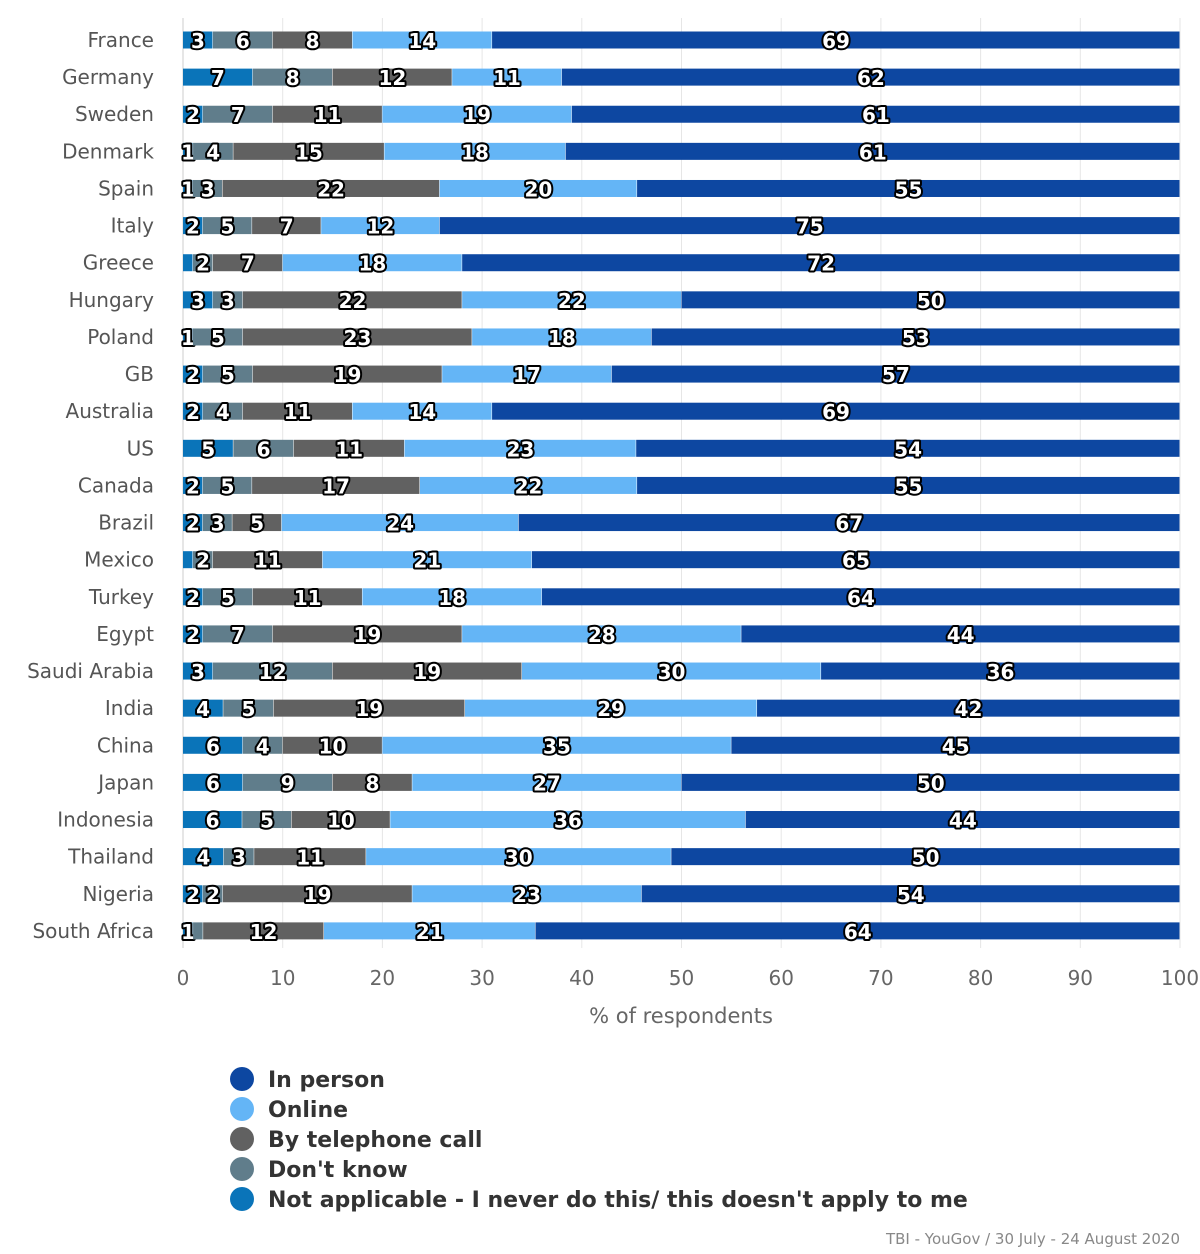 The width and height of the screenshot is (1200, 1254). What do you see at coordinates (307, 1080) in the screenshot?
I see `legend-item: In person` at bounding box center [307, 1080].